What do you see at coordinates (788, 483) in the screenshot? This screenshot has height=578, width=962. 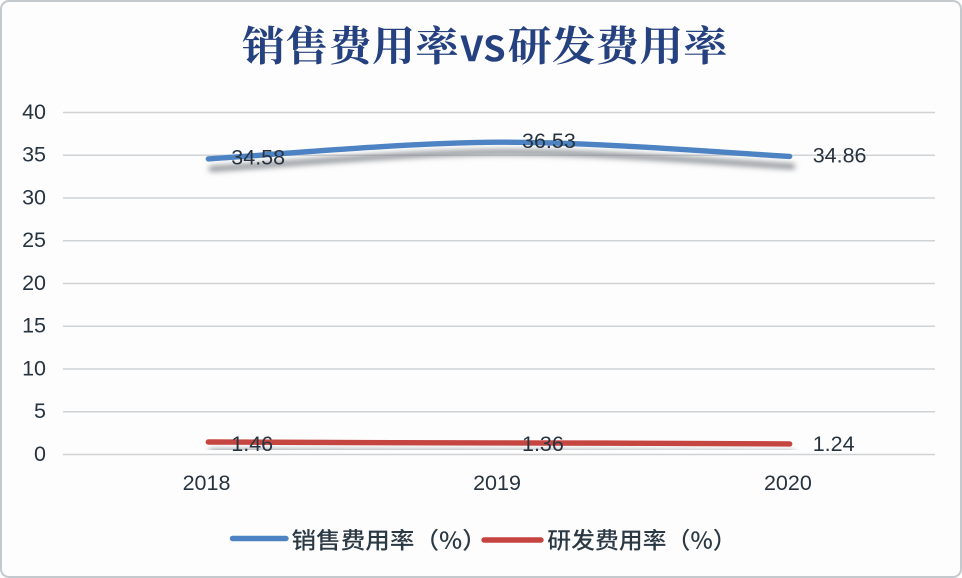 I see `svg-text: 2020` at bounding box center [788, 483].